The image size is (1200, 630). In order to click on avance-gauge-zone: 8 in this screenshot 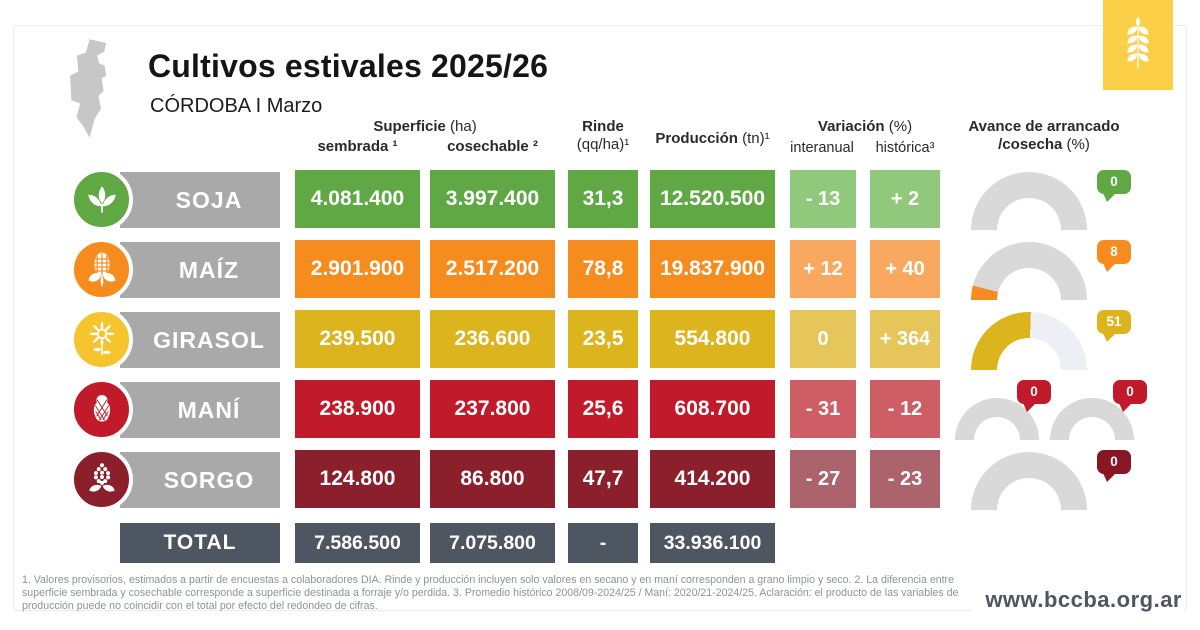, I will do `click(1055, 270)`.